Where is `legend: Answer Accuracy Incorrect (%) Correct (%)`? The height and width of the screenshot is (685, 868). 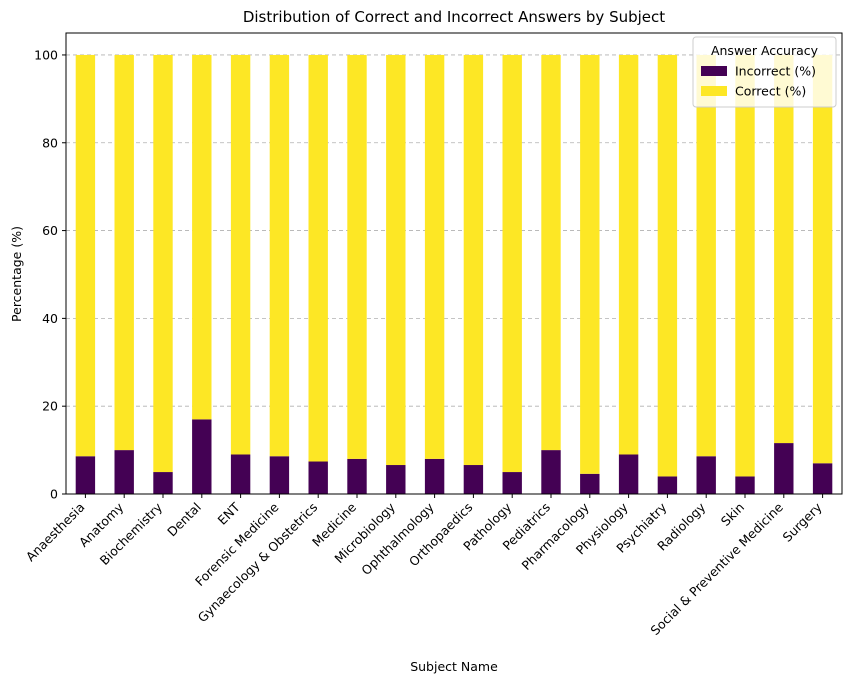
legend: Answer Accuracy Incorrect (%) Correct (%) is located at coordinates (764, 72).